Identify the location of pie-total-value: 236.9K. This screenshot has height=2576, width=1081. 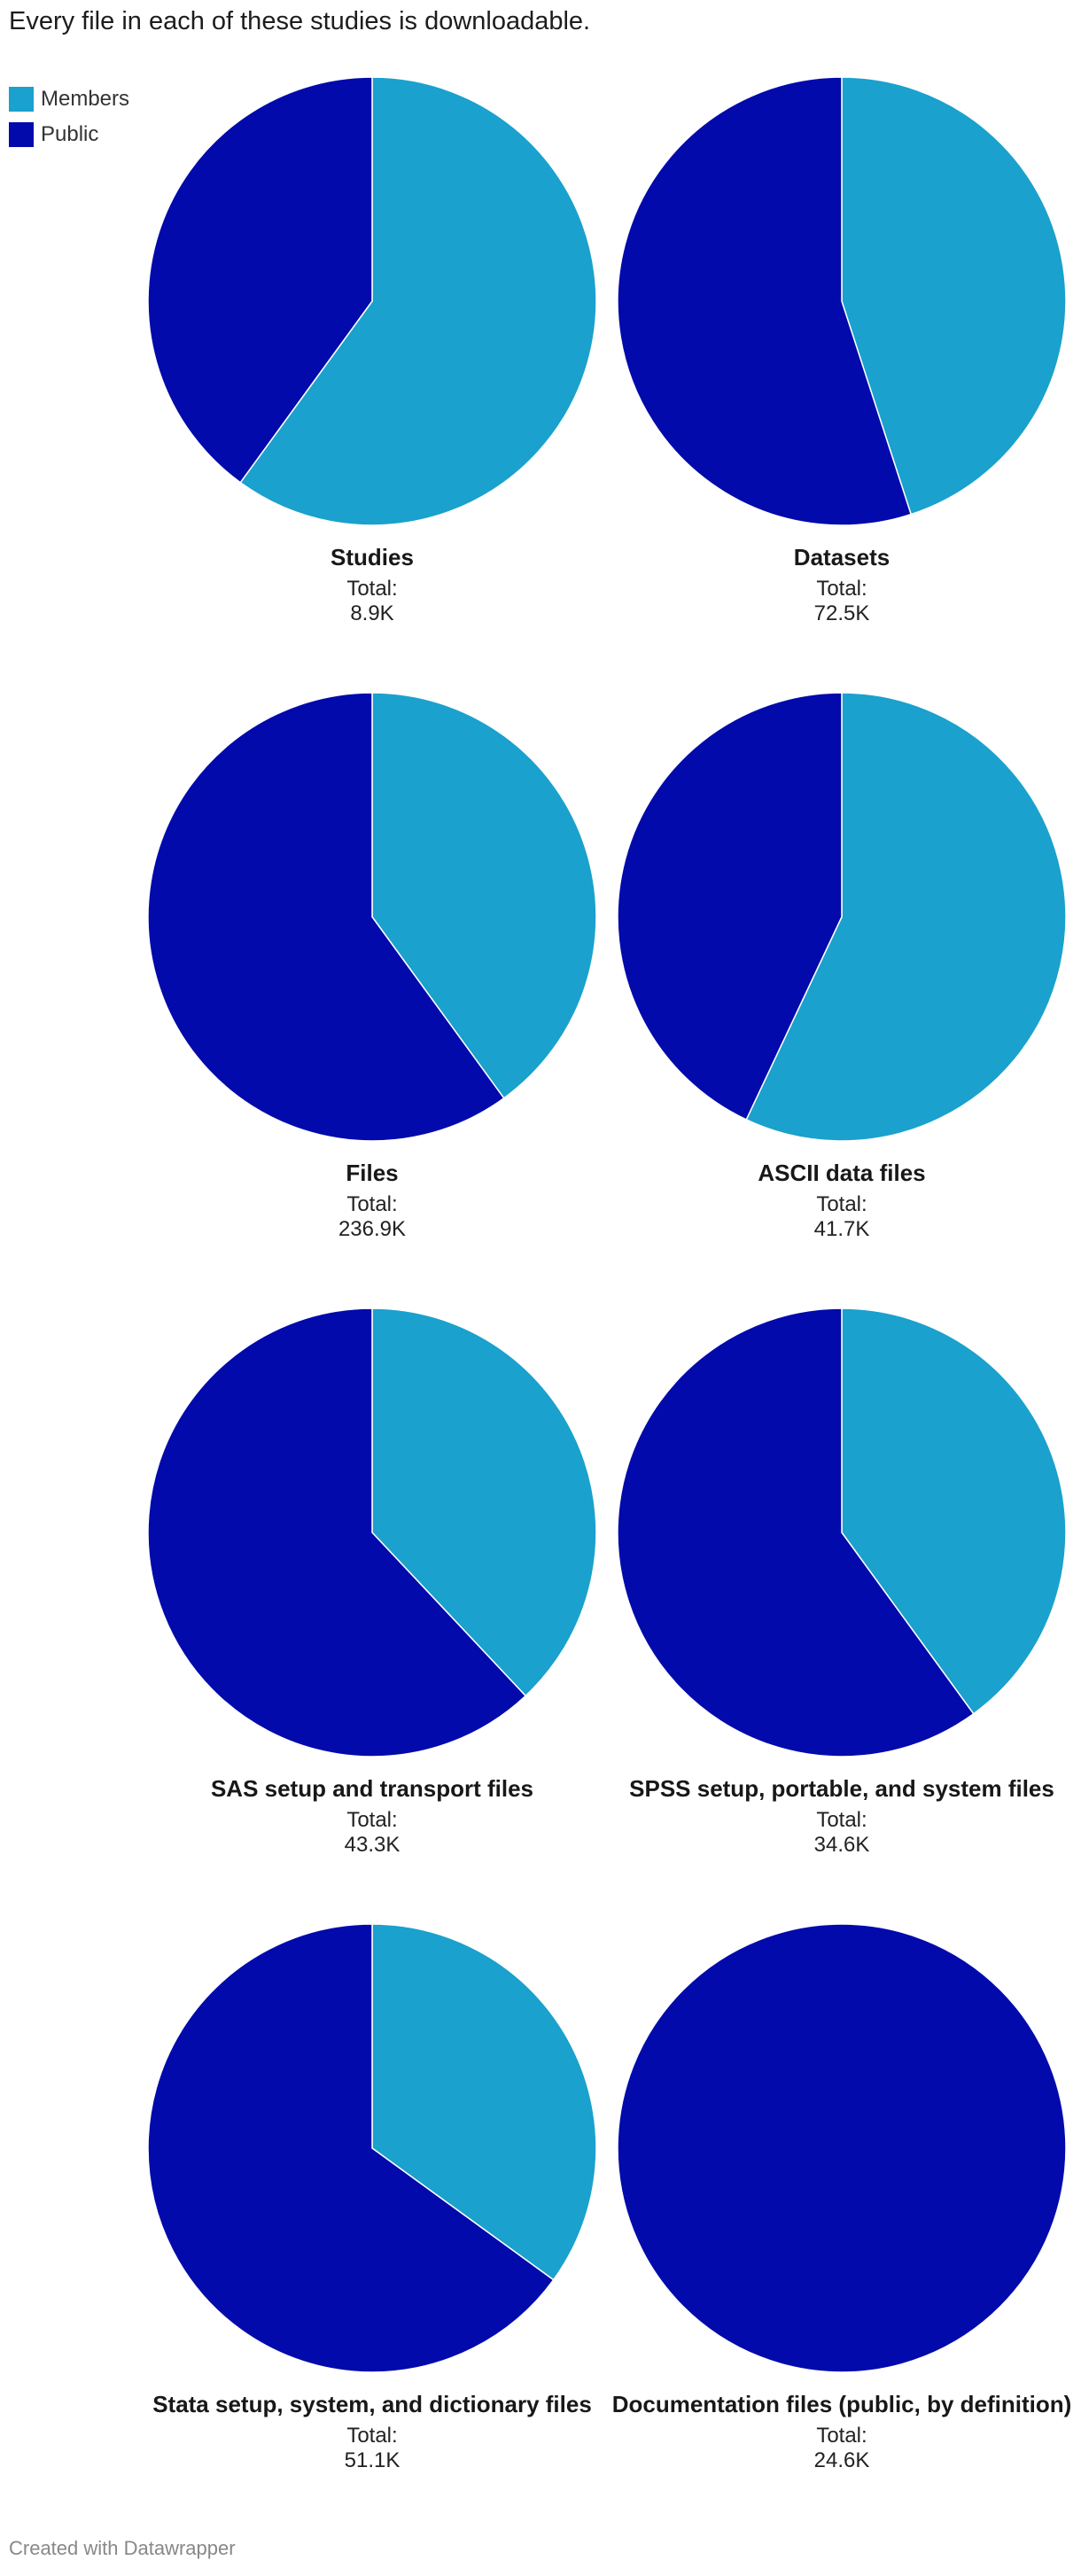
(373, 1229).